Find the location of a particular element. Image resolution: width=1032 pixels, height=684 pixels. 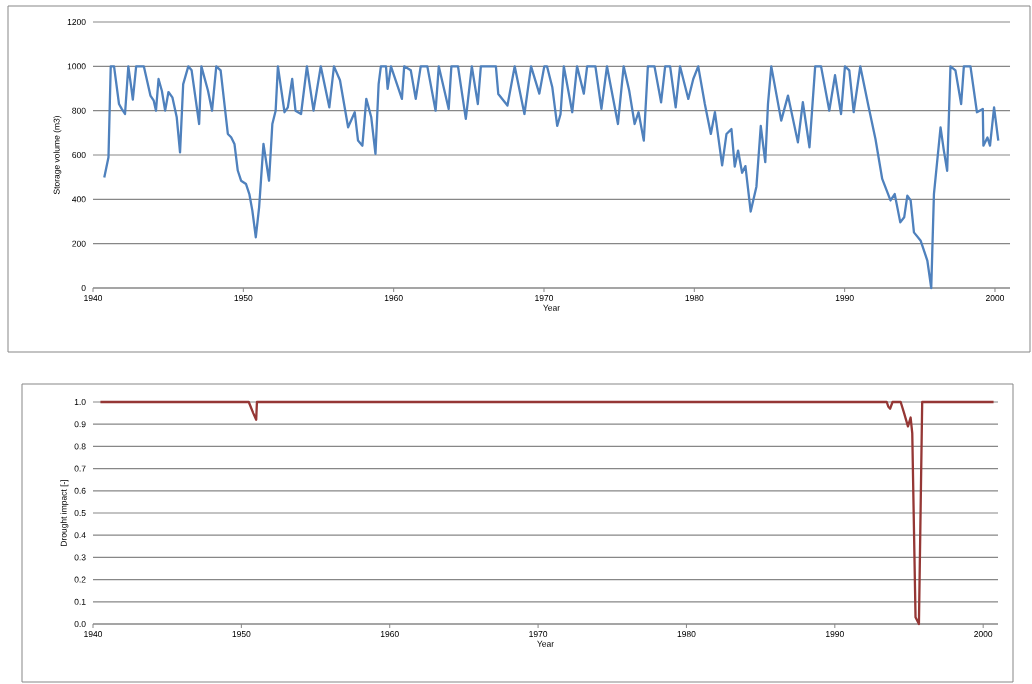

y-tick-label: 0.9 is located at coordinates (80, 424).